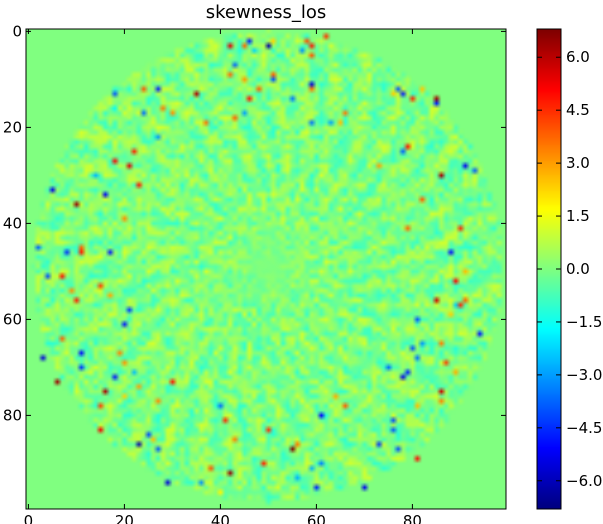 The width and height of the screenshot is (603, 524). I want to click on y-tick-label: 80, so click(12, 415).